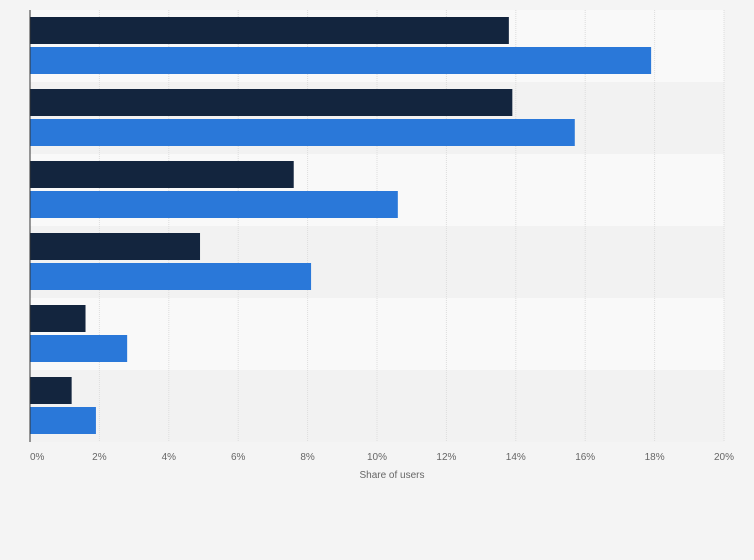 The image size is (754, 560). What do you see at coordinates (99, 457) in the screenshot?
I see `x-tick-label: 2%` at bounding box center [99, 457].